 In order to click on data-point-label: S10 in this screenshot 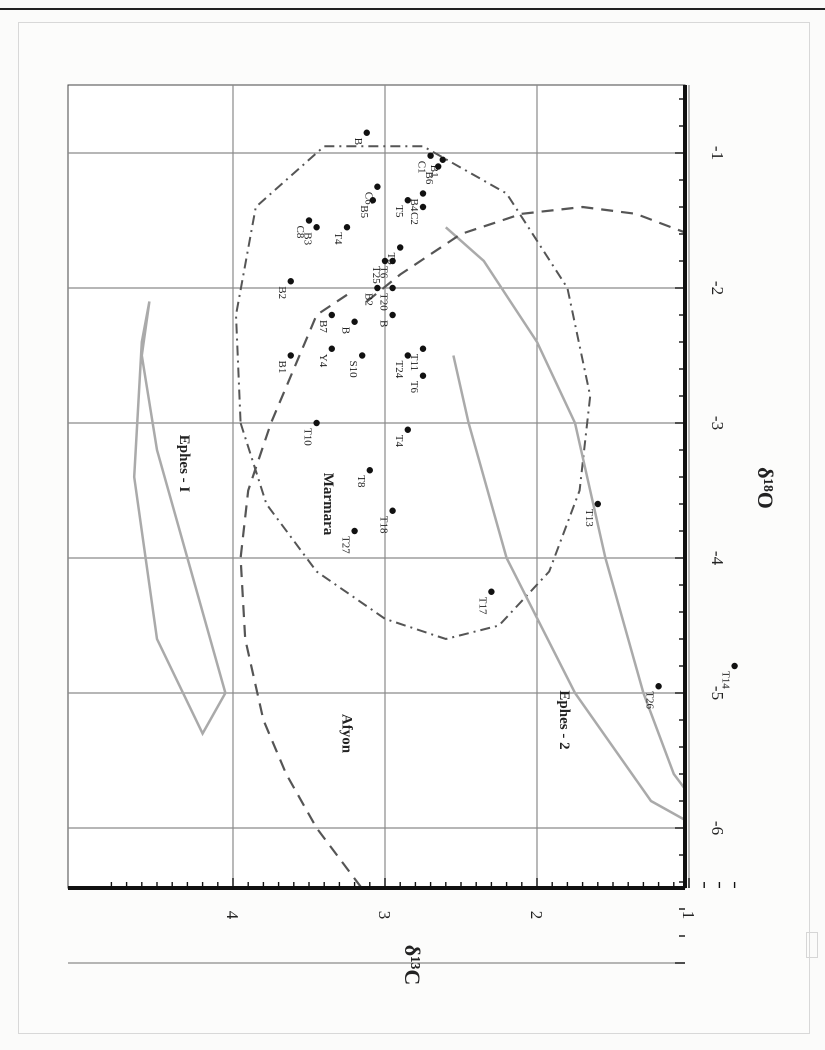, I will do `click(353, 370)`.